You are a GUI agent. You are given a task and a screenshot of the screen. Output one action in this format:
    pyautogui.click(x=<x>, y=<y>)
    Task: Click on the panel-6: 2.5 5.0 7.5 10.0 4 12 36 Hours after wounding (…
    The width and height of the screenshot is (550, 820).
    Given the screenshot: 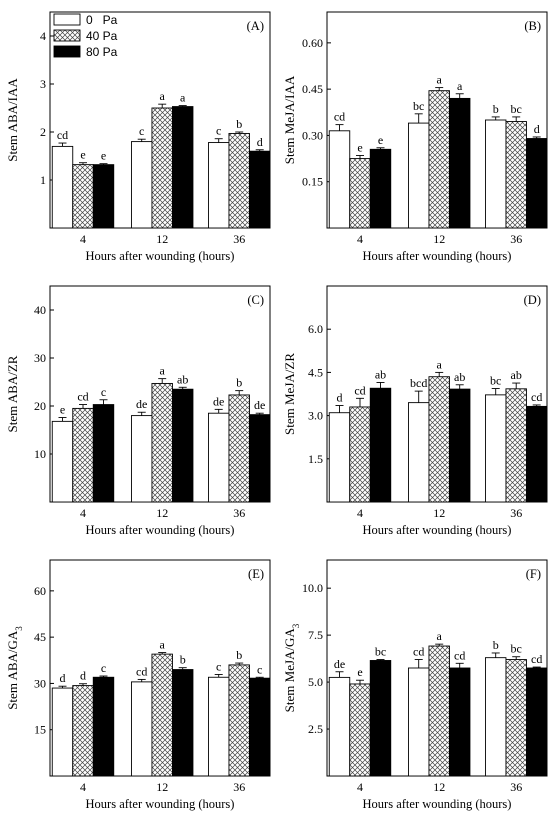 What is the action you would take?
    pyautogui.click(x=415, y=685)
    